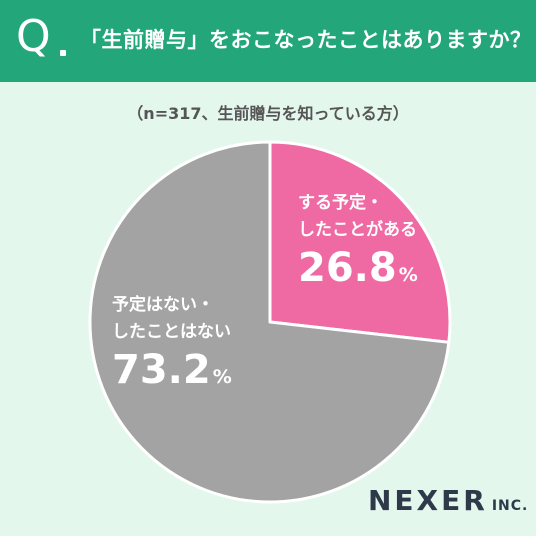  I want to click on logo-main: NEXER, so click(428, 500).